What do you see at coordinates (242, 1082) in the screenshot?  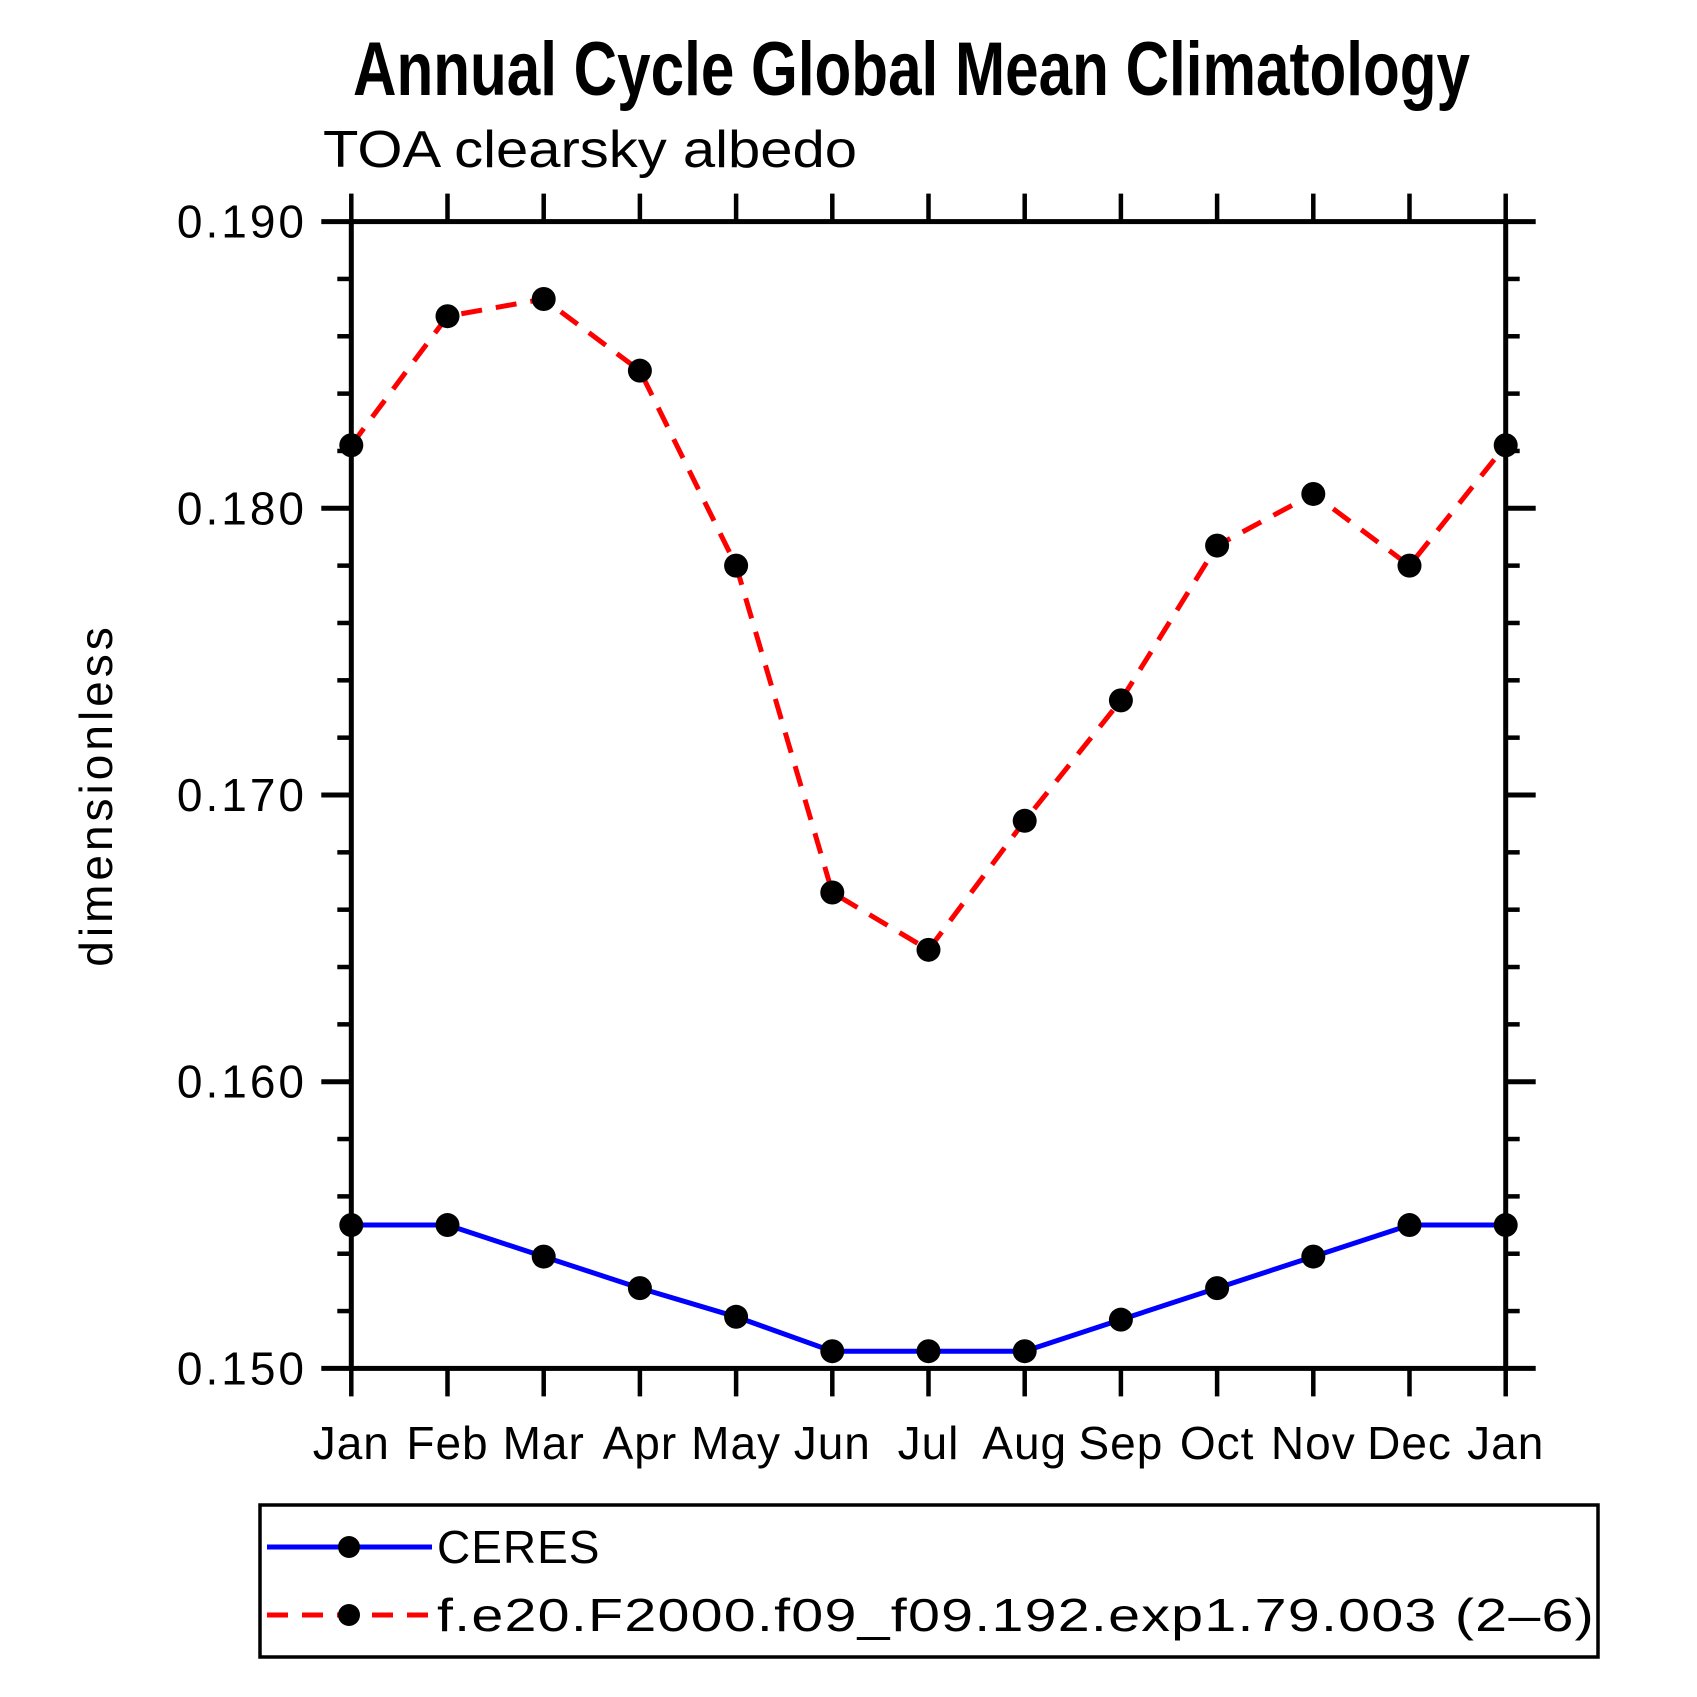 I see `y-tick-label: 0.160` at bounding box center [242, 1082].